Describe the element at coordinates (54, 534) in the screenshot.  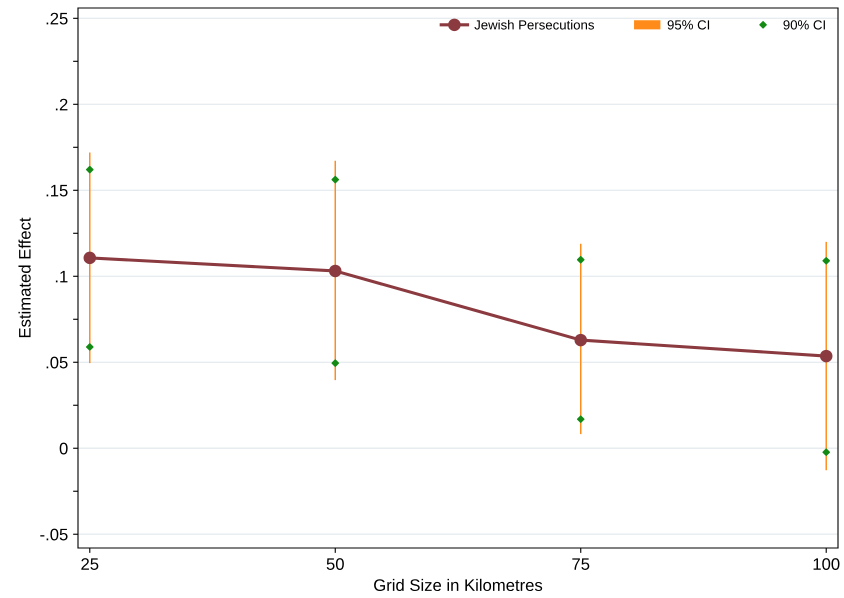
I see `y-tick-label: -.05` at that location.